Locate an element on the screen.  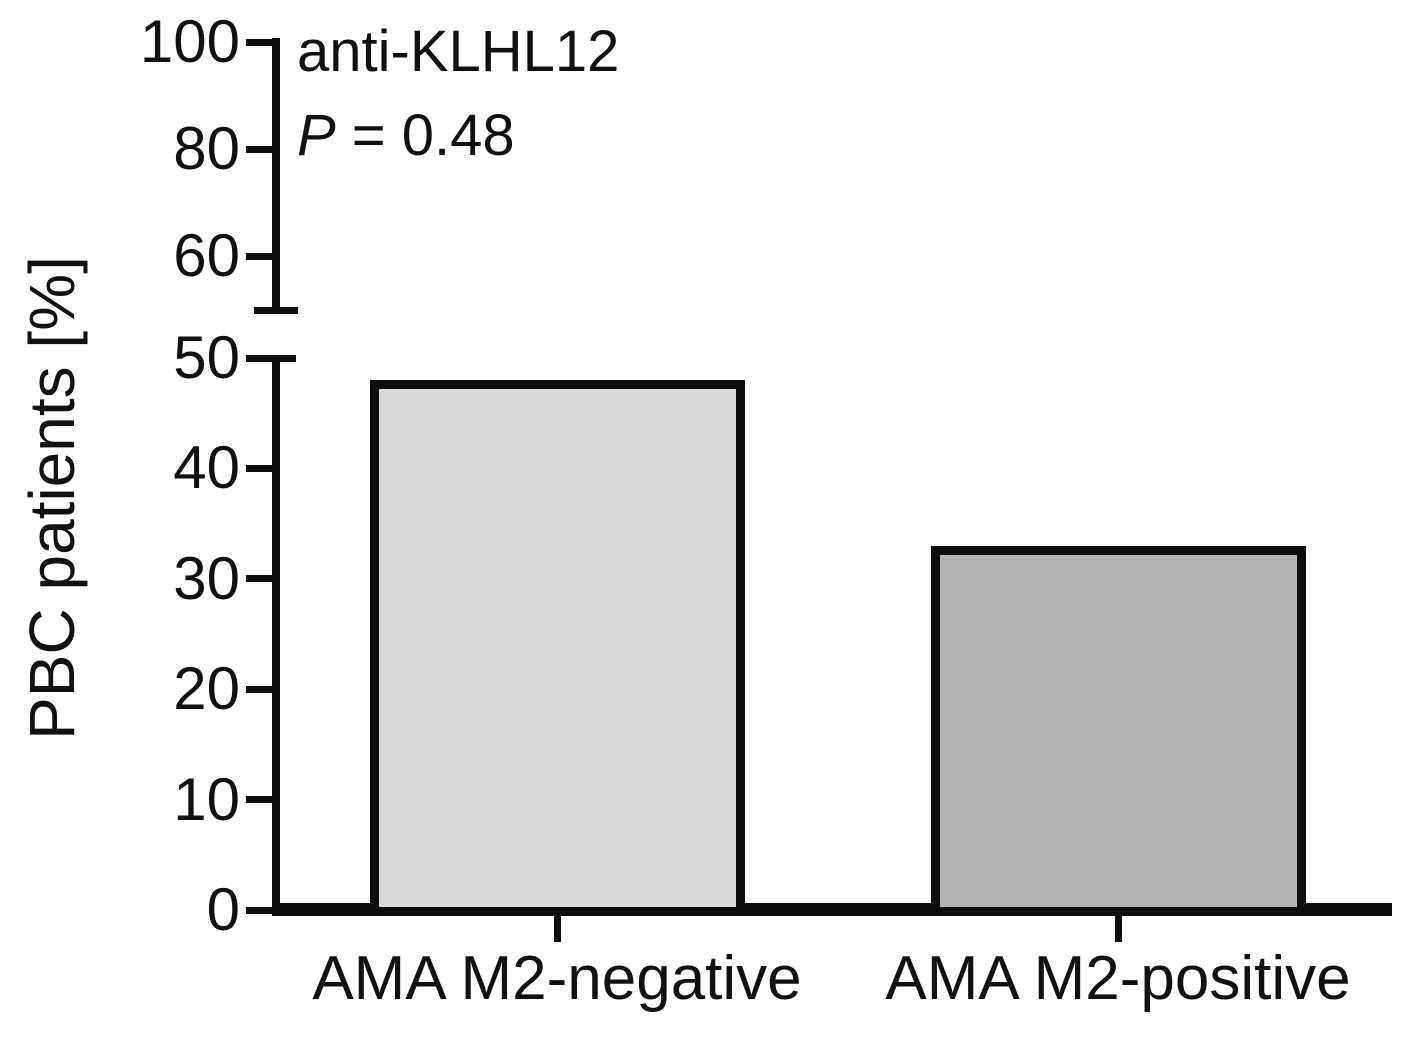
y-tick-label-80: 80 is located at coordinates (206, 149).